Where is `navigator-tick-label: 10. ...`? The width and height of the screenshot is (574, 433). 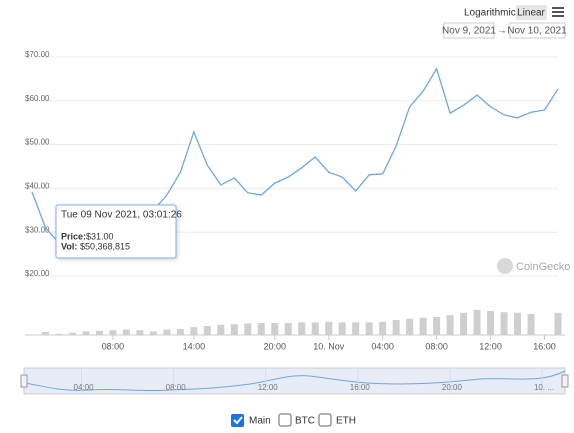
navigator-tick-label: 10. ... is located at coordinates (544, 387).